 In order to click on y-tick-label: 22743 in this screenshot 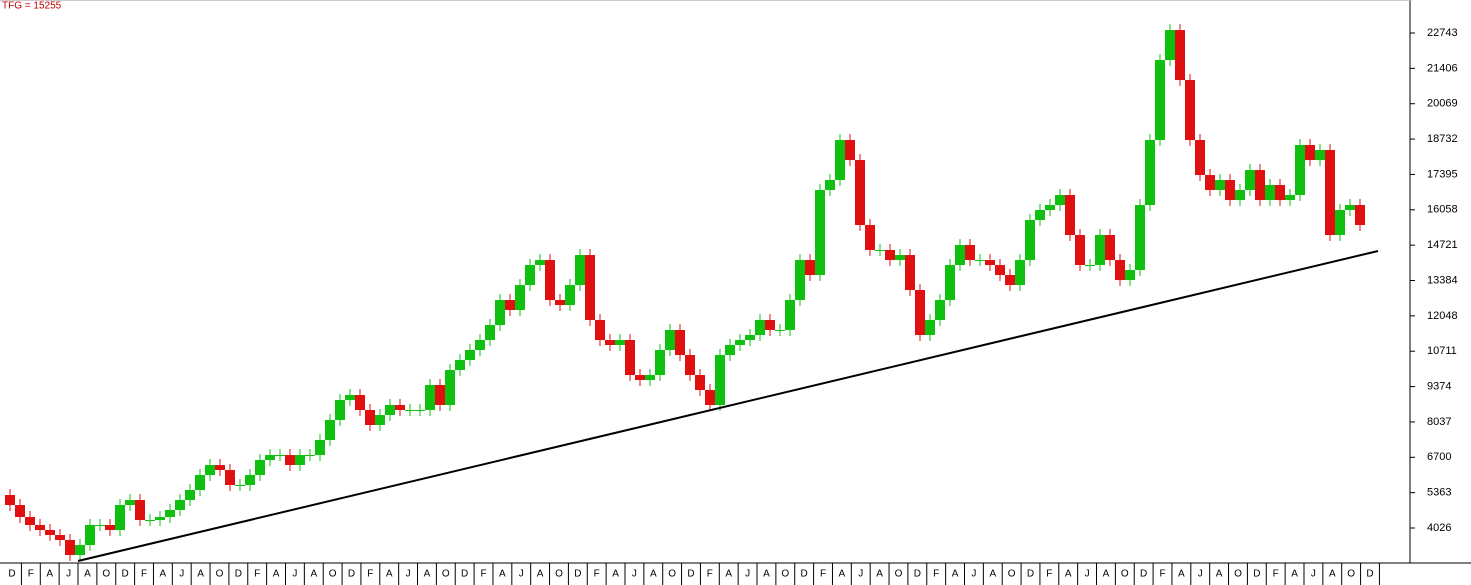, I will do `click(1442, 33)`.